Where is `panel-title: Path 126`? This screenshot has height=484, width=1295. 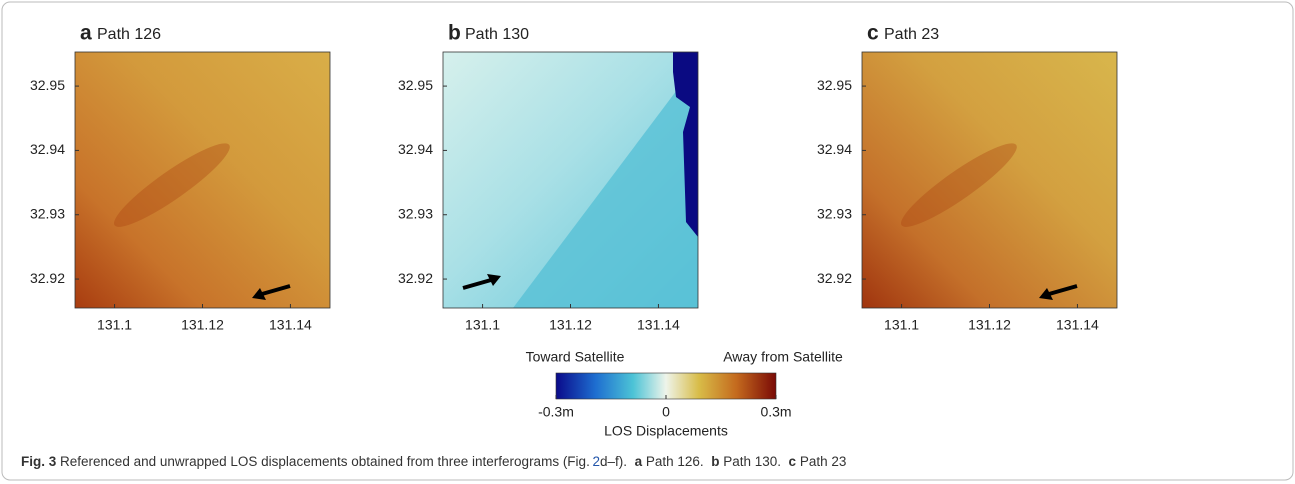 panel-title: Path 126 is located at coordinates (129, 34).